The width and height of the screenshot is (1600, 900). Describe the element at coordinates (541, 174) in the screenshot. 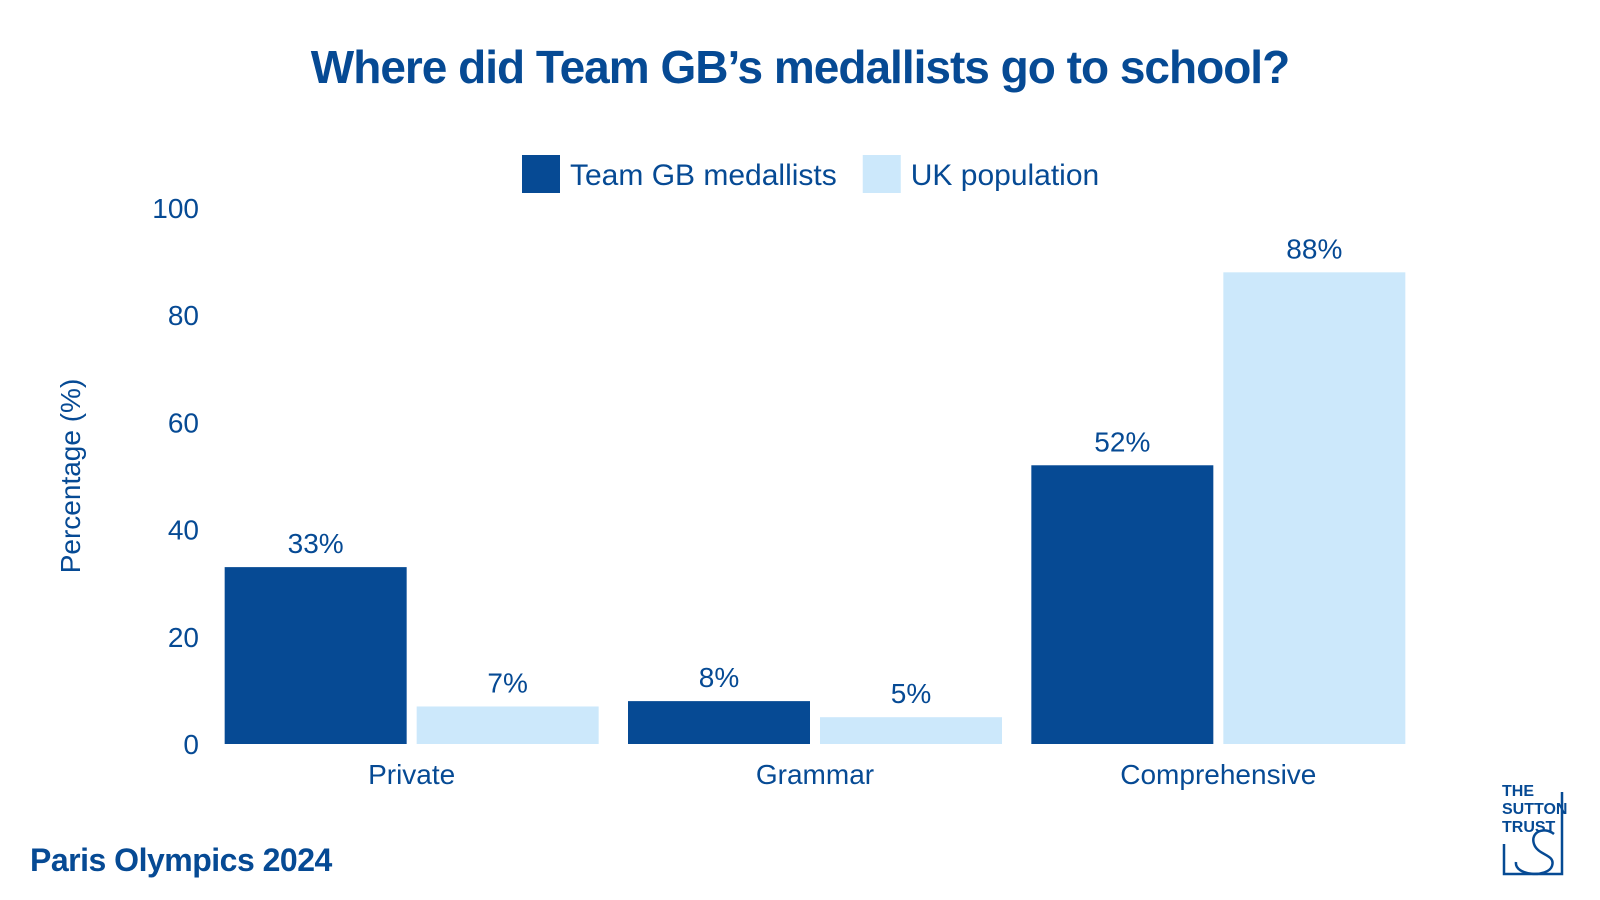

I see `legend-swatch-team-gb` at that location.